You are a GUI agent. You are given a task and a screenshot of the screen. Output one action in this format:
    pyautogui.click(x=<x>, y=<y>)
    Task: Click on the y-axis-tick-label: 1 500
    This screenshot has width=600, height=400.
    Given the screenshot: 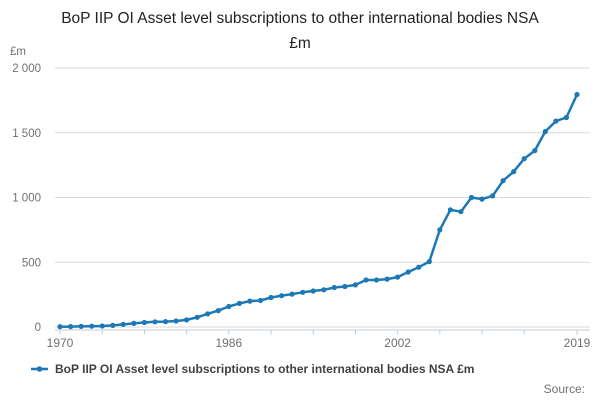 What is the action you would take?
    pyautogui.click(x=26, y=134)
    